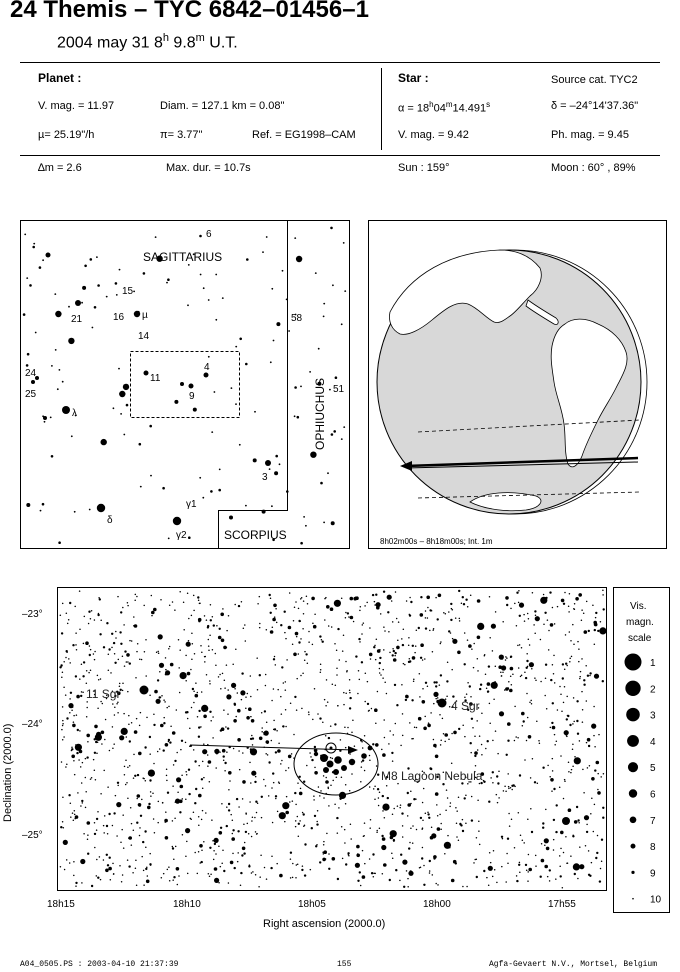 This screenshot has height=972, width=680. What do you see at coordinates (640, 622) in the screenshot?
I see `legend-title-2: magn.` at bounding box center [640, 622].